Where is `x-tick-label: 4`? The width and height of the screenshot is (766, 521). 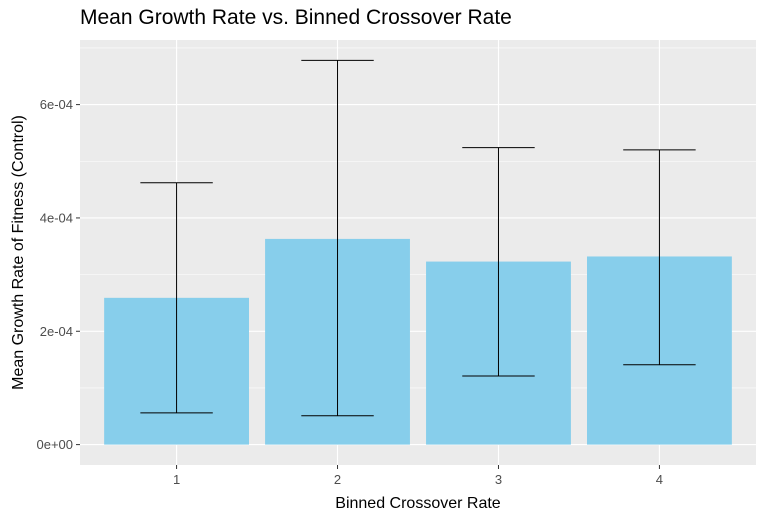 x-tick-label: 4 is located at coordinates (659, 479).